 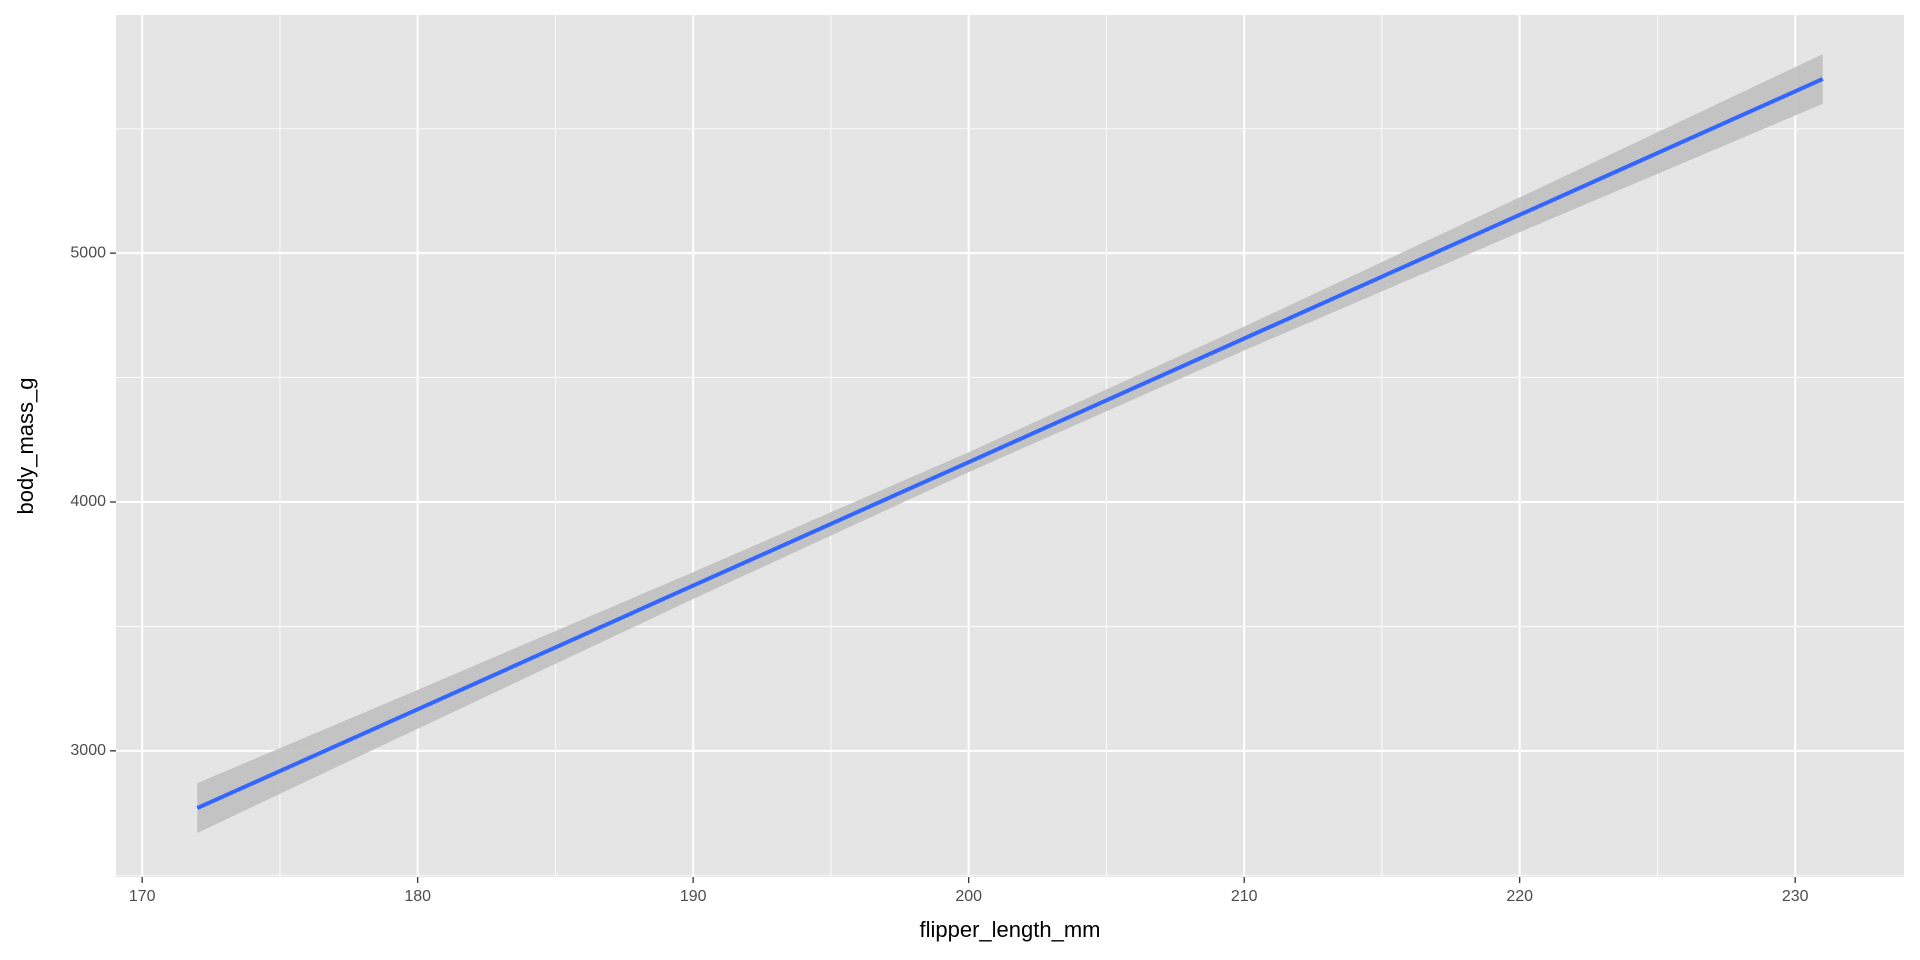 I want to click on x-tick-label: 180, so click(x=417, y=896).